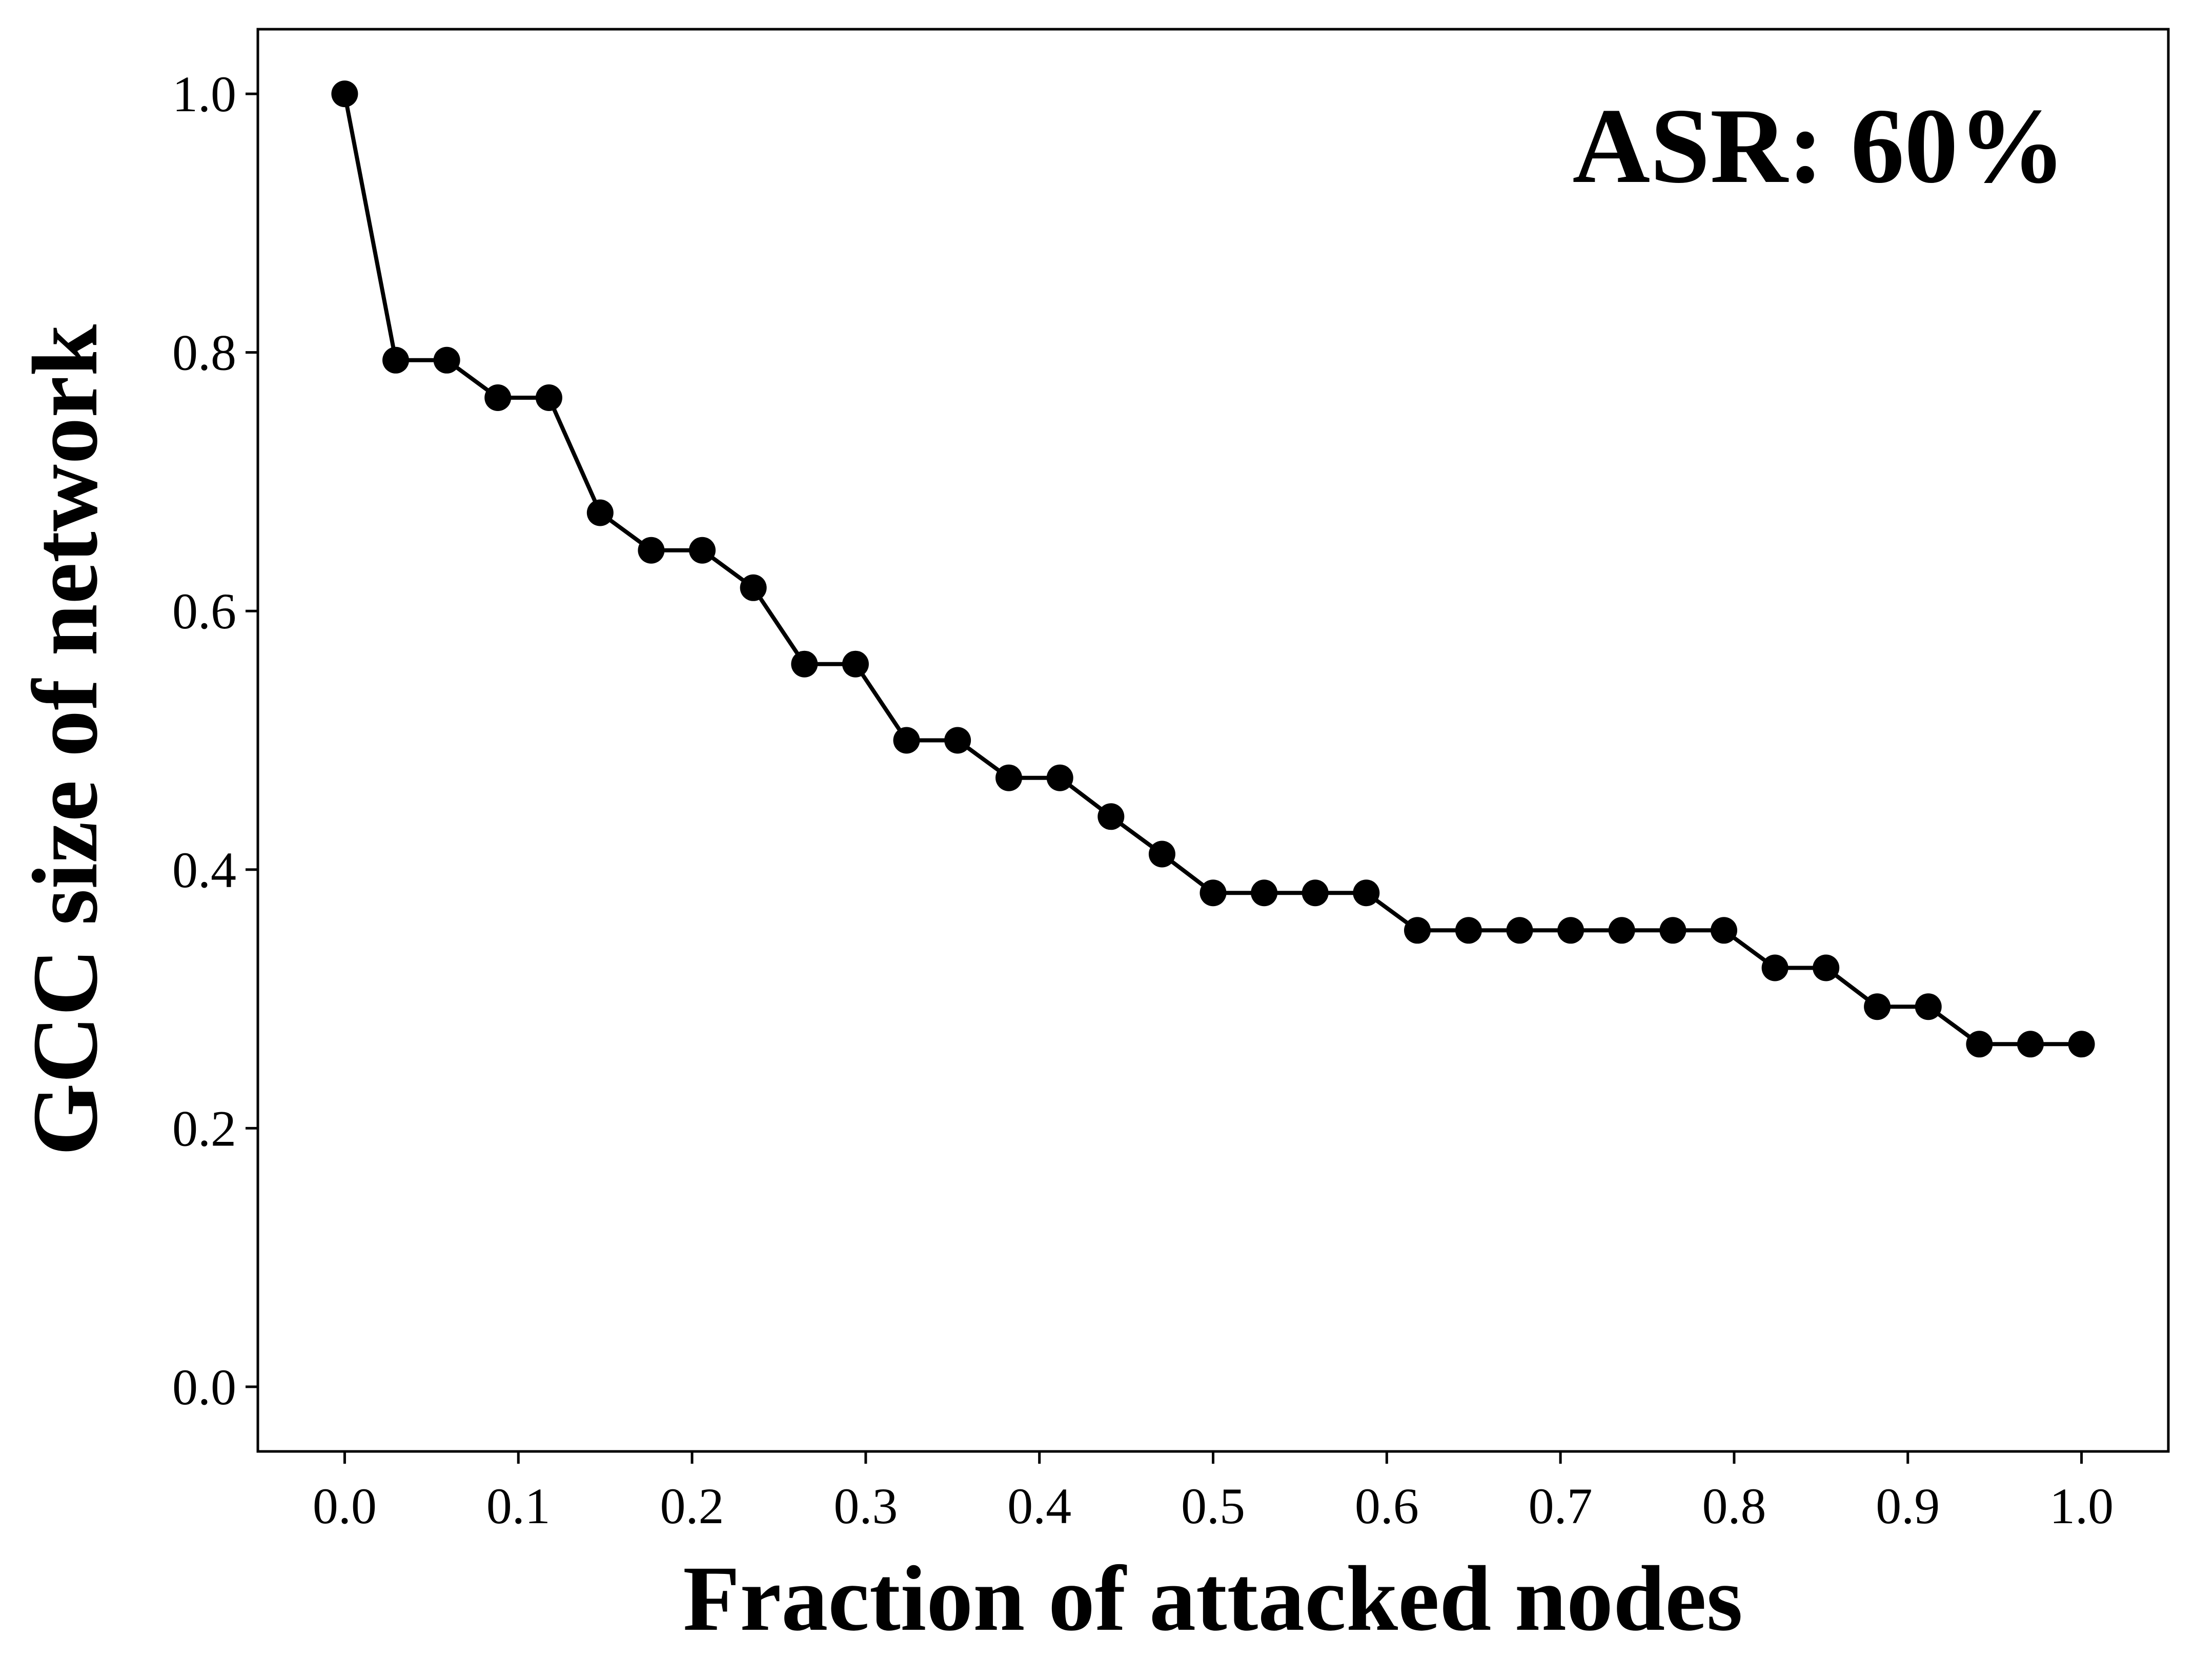  I want to click on x-tick-label: 0.8, so click(1734, 1506).